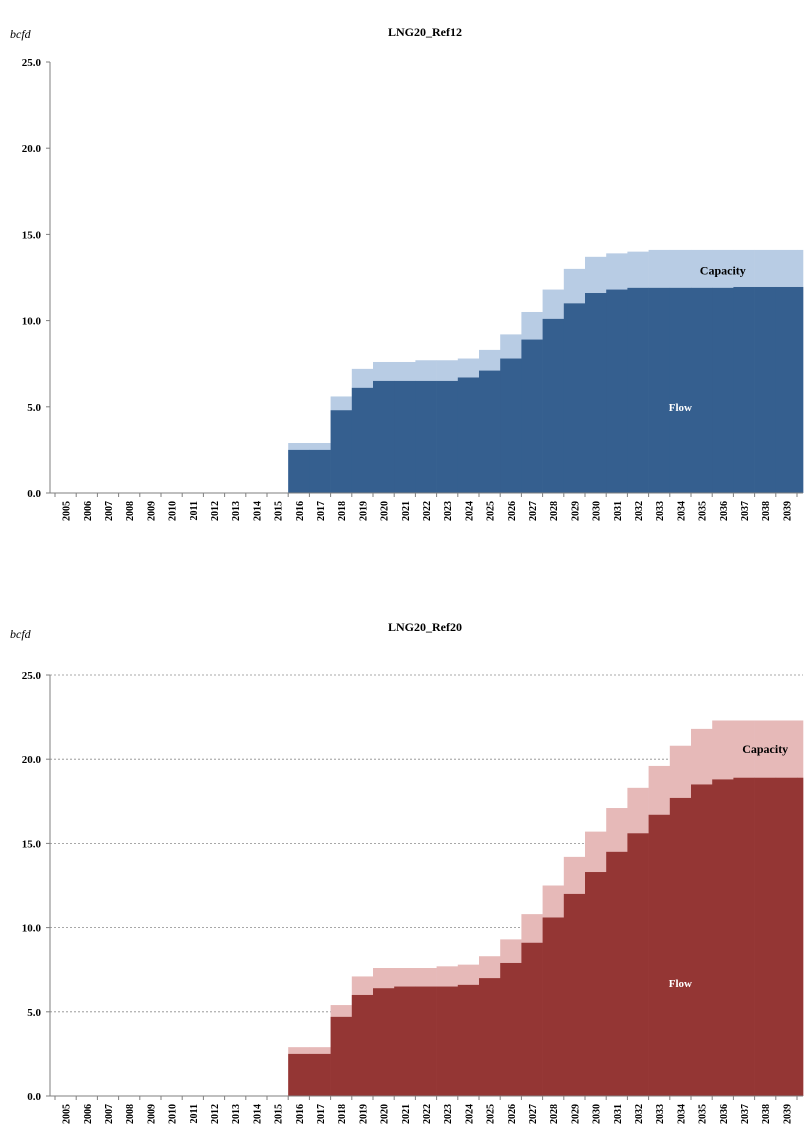 The height and width of the screenshot is (1142, 804). I want to click on x-tick-label-2029: 2029, so click(575, 511).